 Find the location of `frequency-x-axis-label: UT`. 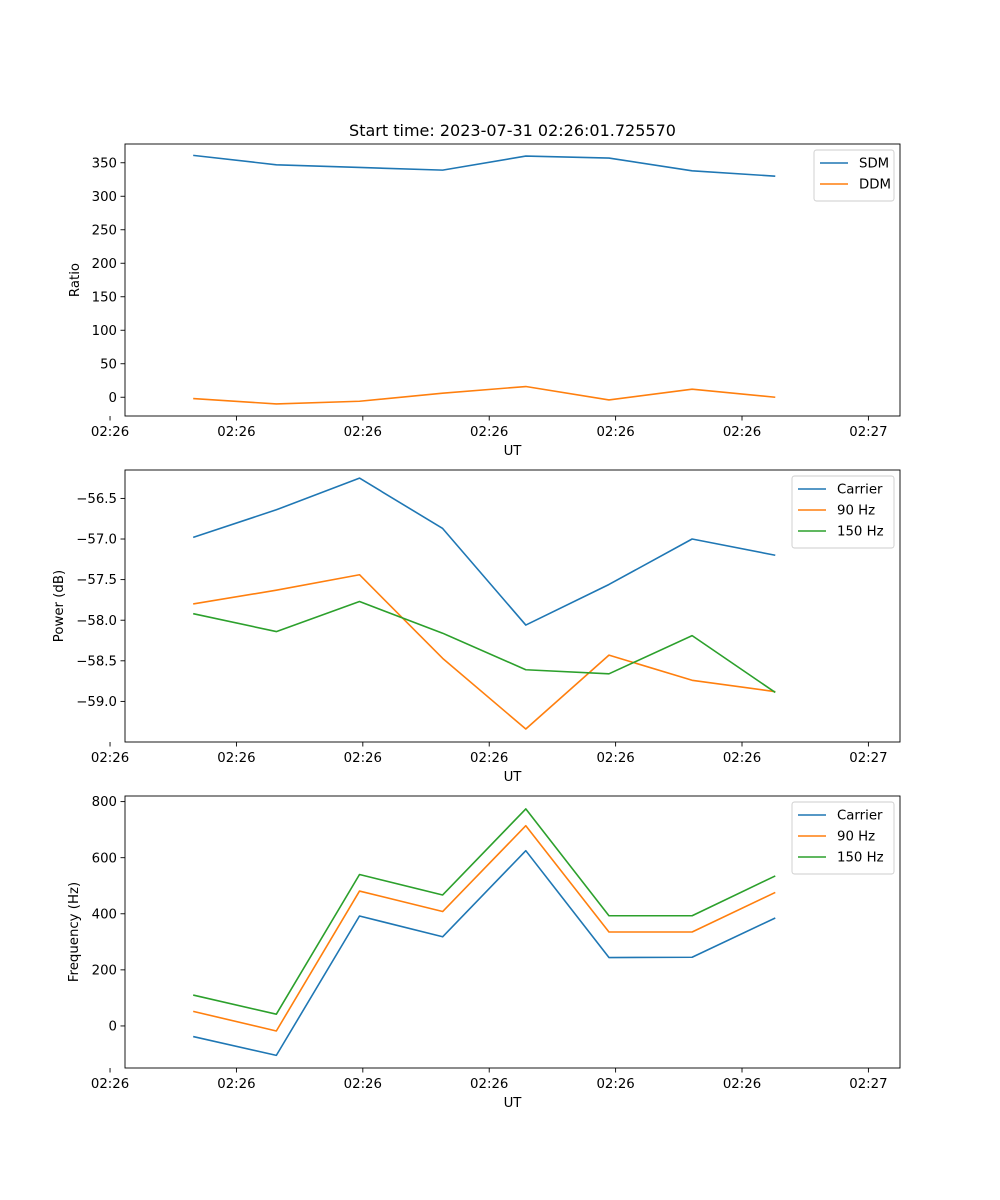

frequency-x-axis-label: UT is located at coordinates (513, 1103).